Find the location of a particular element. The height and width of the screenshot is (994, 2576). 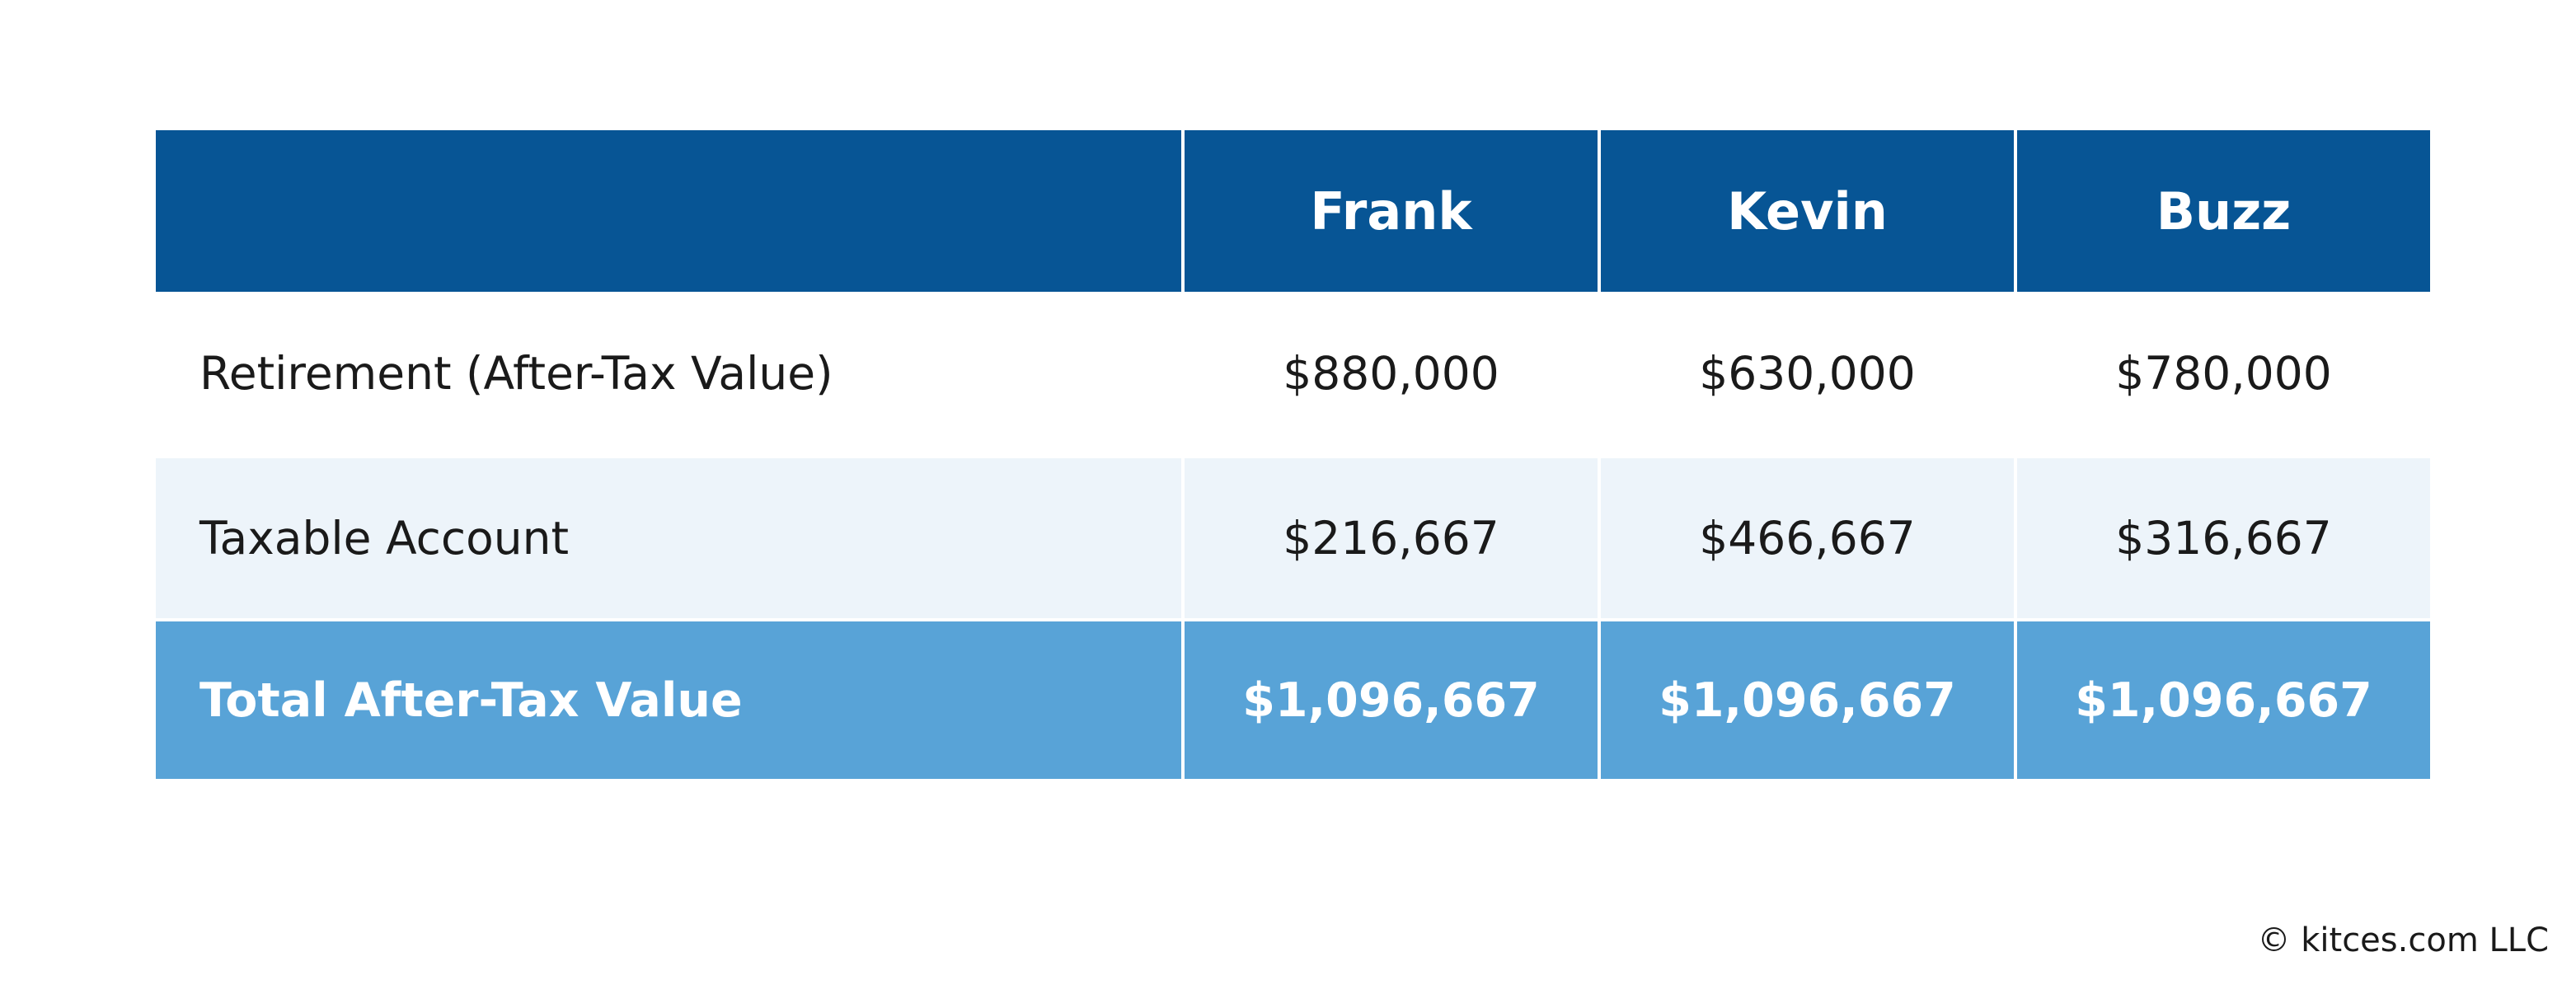

cell-total-kevin: $1,096,667 is located at coordinates (1806, 699).